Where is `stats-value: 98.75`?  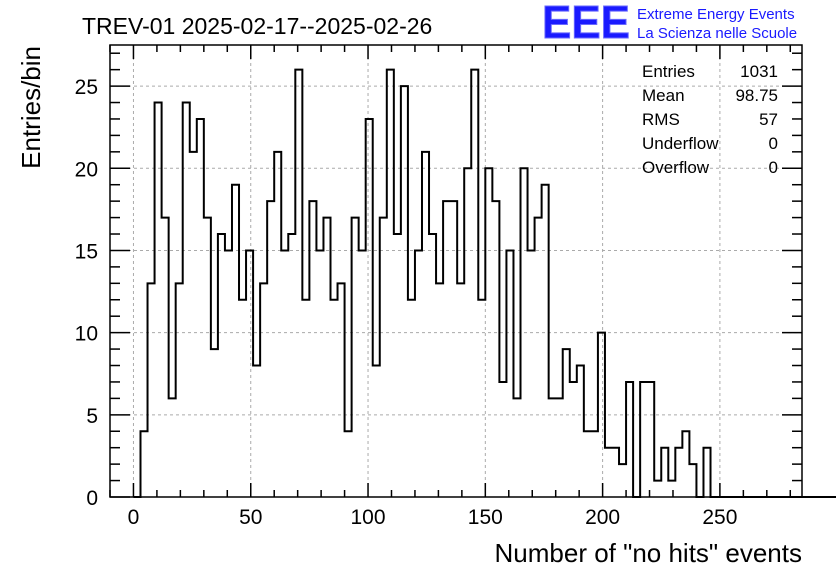 stats-value: 98.75 is located at coordinates (756, 95).